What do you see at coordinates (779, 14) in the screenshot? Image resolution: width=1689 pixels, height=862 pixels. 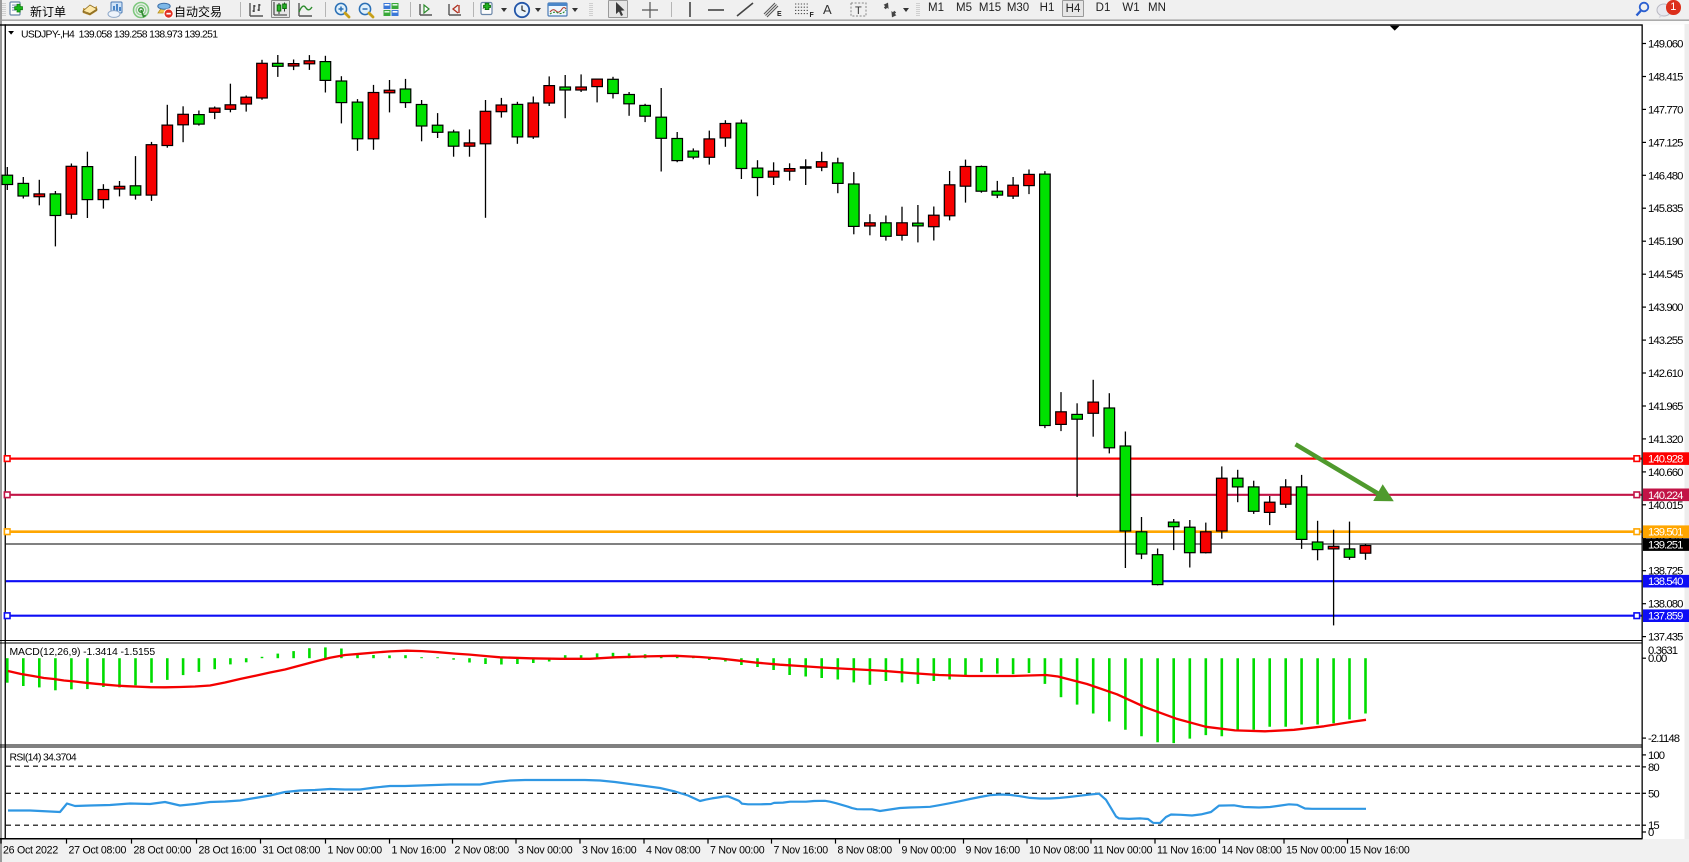 I see `svg-text: E` at bounding box center [779, 14].